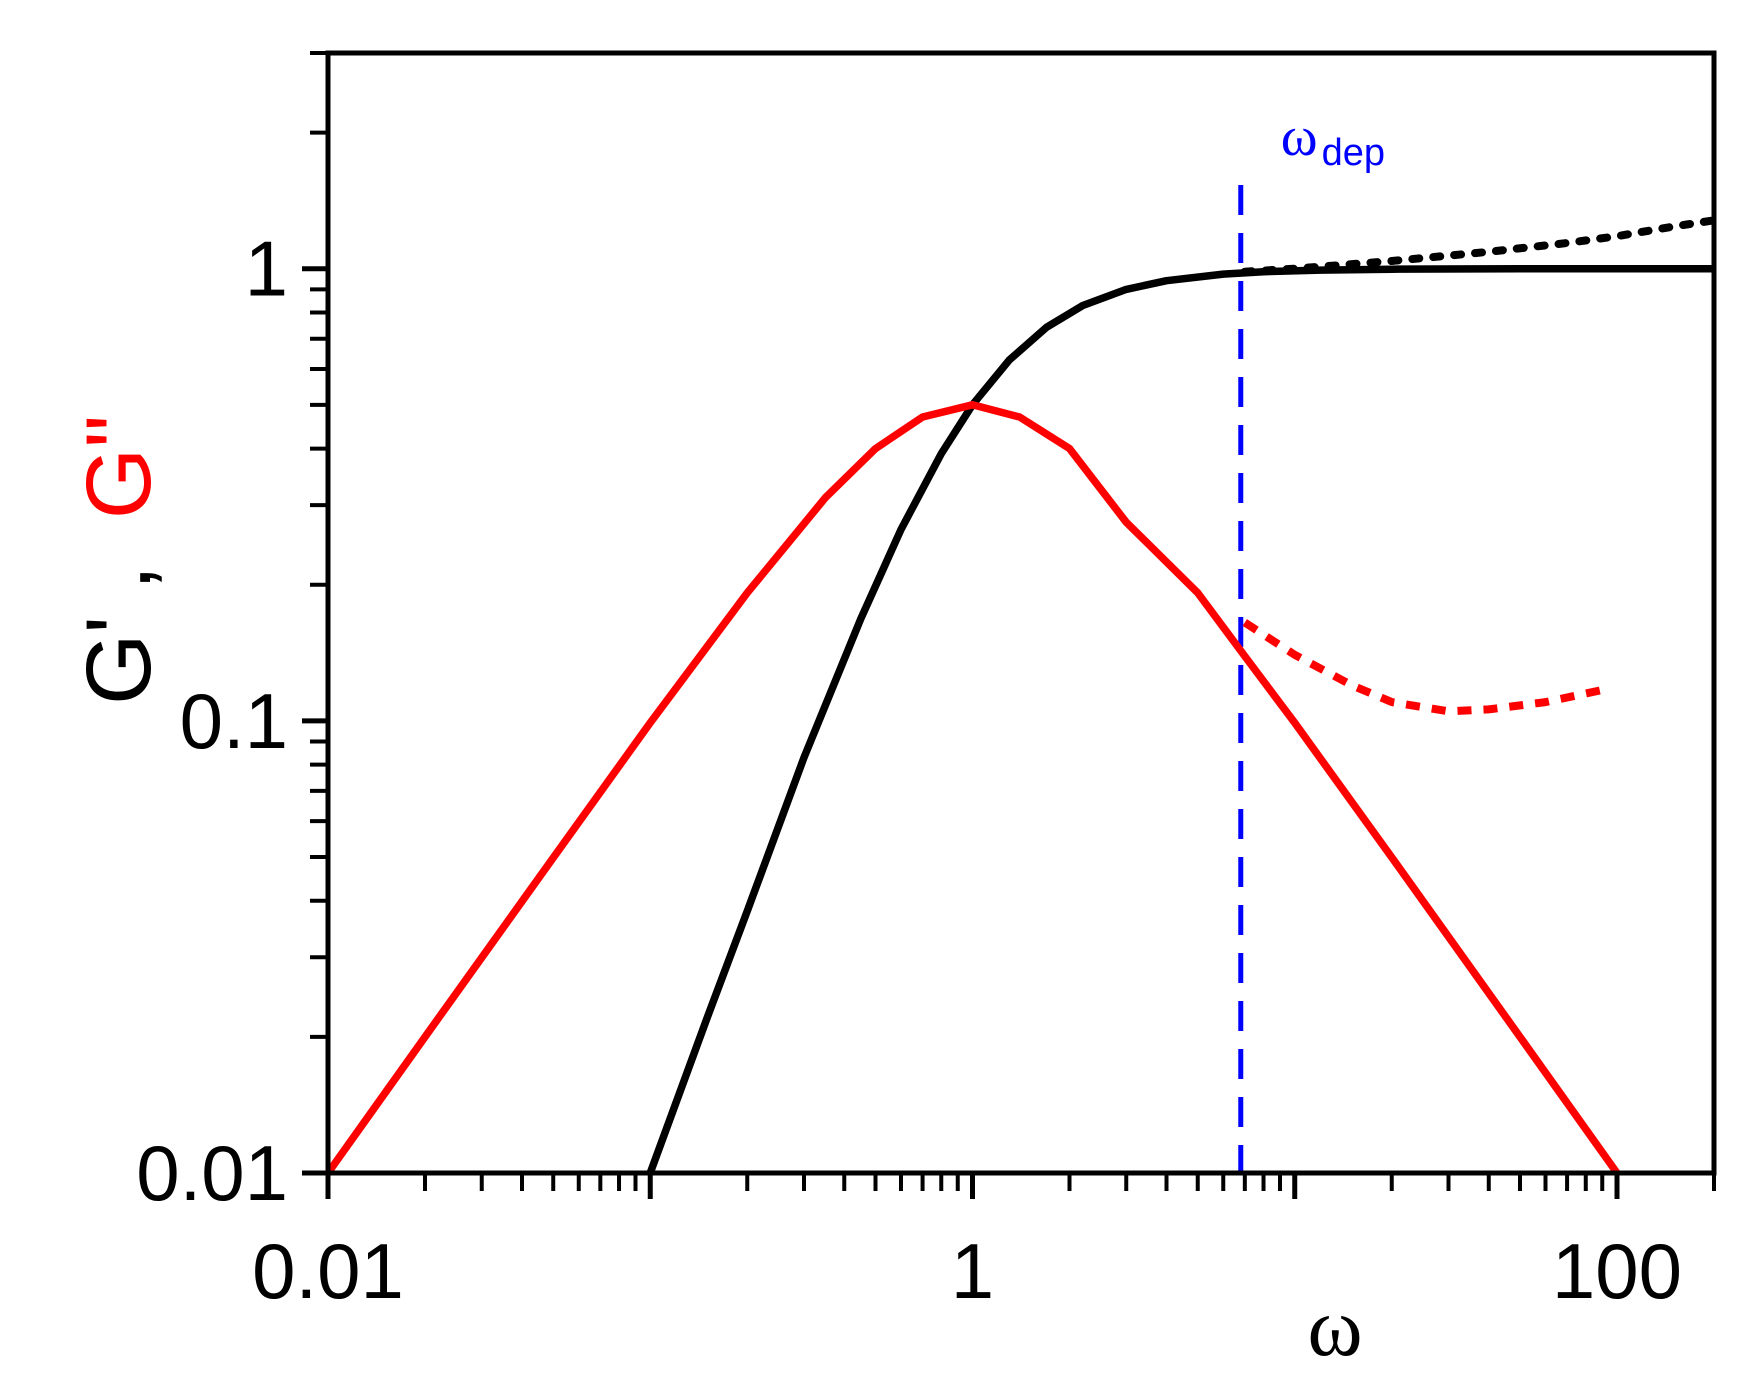 The height and width of the screenshot is (1388, 1759). Describe the element at coordinates (1334, 1327) in the screenshot. I see `x-axis-title: ω` at that location.